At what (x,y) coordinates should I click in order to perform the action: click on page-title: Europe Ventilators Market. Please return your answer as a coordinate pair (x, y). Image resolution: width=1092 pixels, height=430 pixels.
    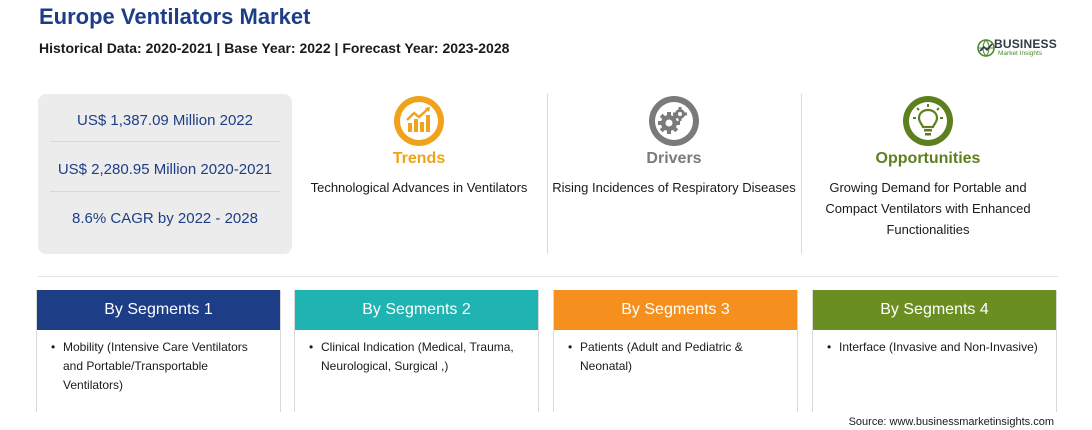
    Looking at the image, I should click on (175, 16).